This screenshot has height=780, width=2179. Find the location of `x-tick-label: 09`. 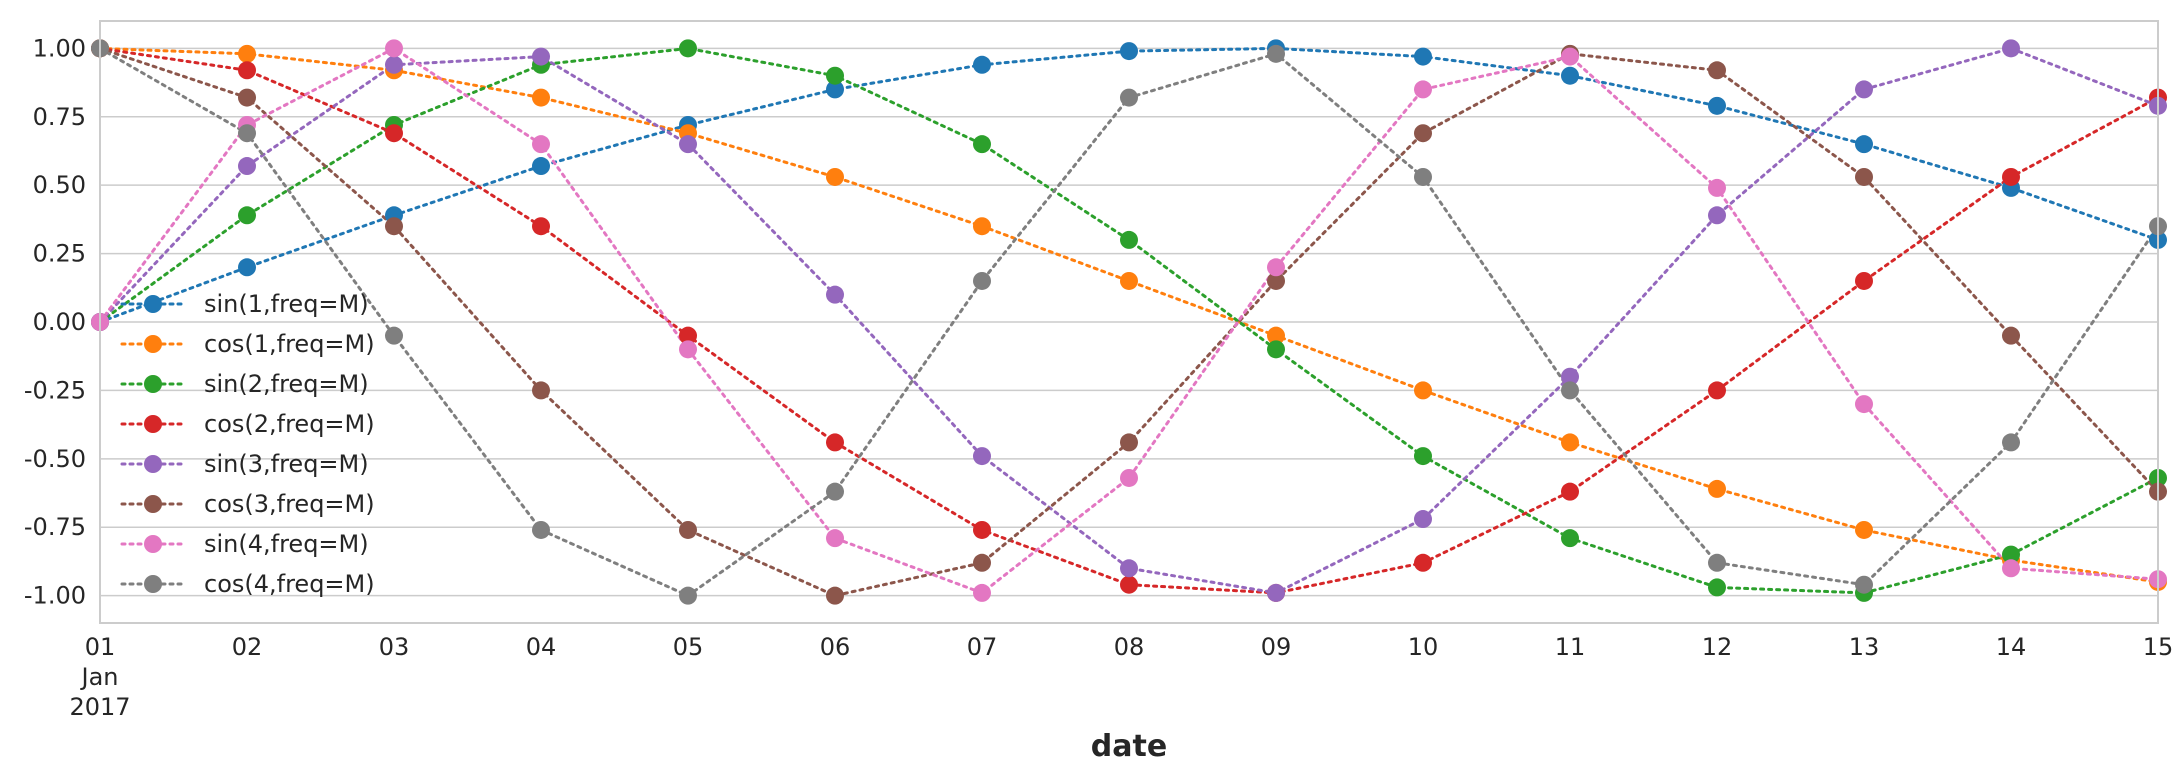

x-tick-label: 09 is located at coordinates (1276, 647).